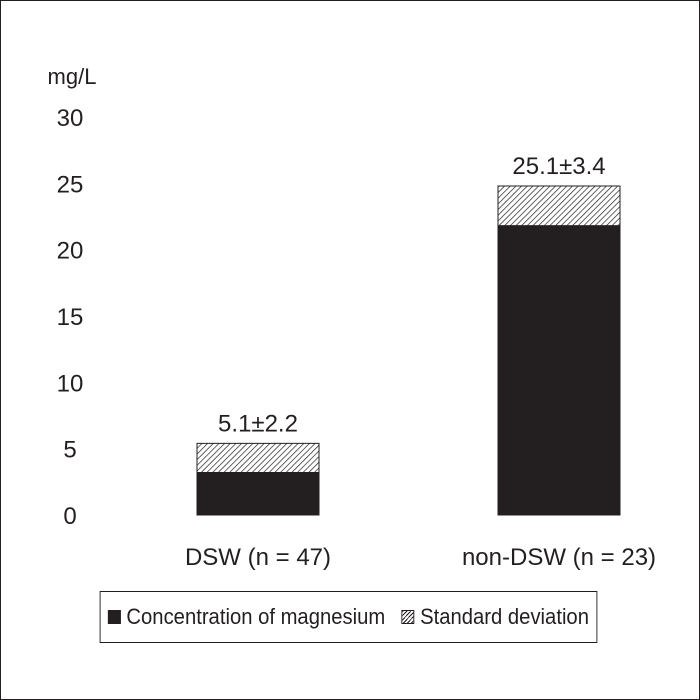 This screenshot has height=700, width=700. Describe the element at coordinates (114, 617) in the screenshot. I see `legend-swatch-solid` at that location.